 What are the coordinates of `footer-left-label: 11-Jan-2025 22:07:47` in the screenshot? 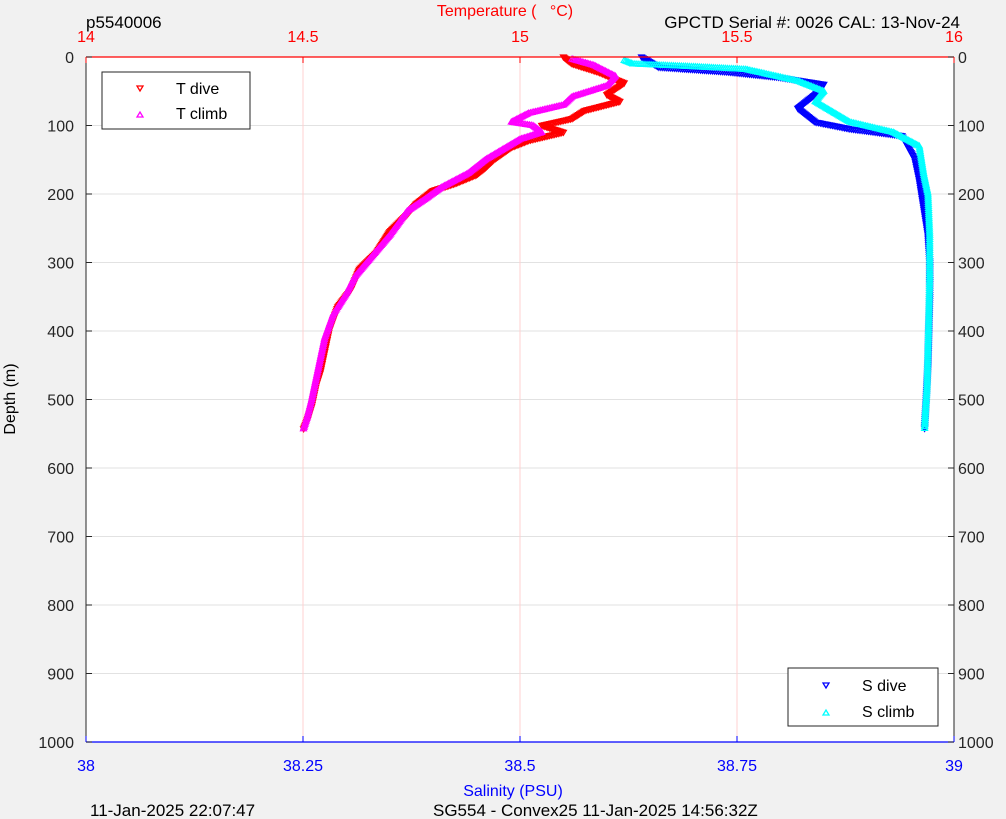 It's located at (172, 810).